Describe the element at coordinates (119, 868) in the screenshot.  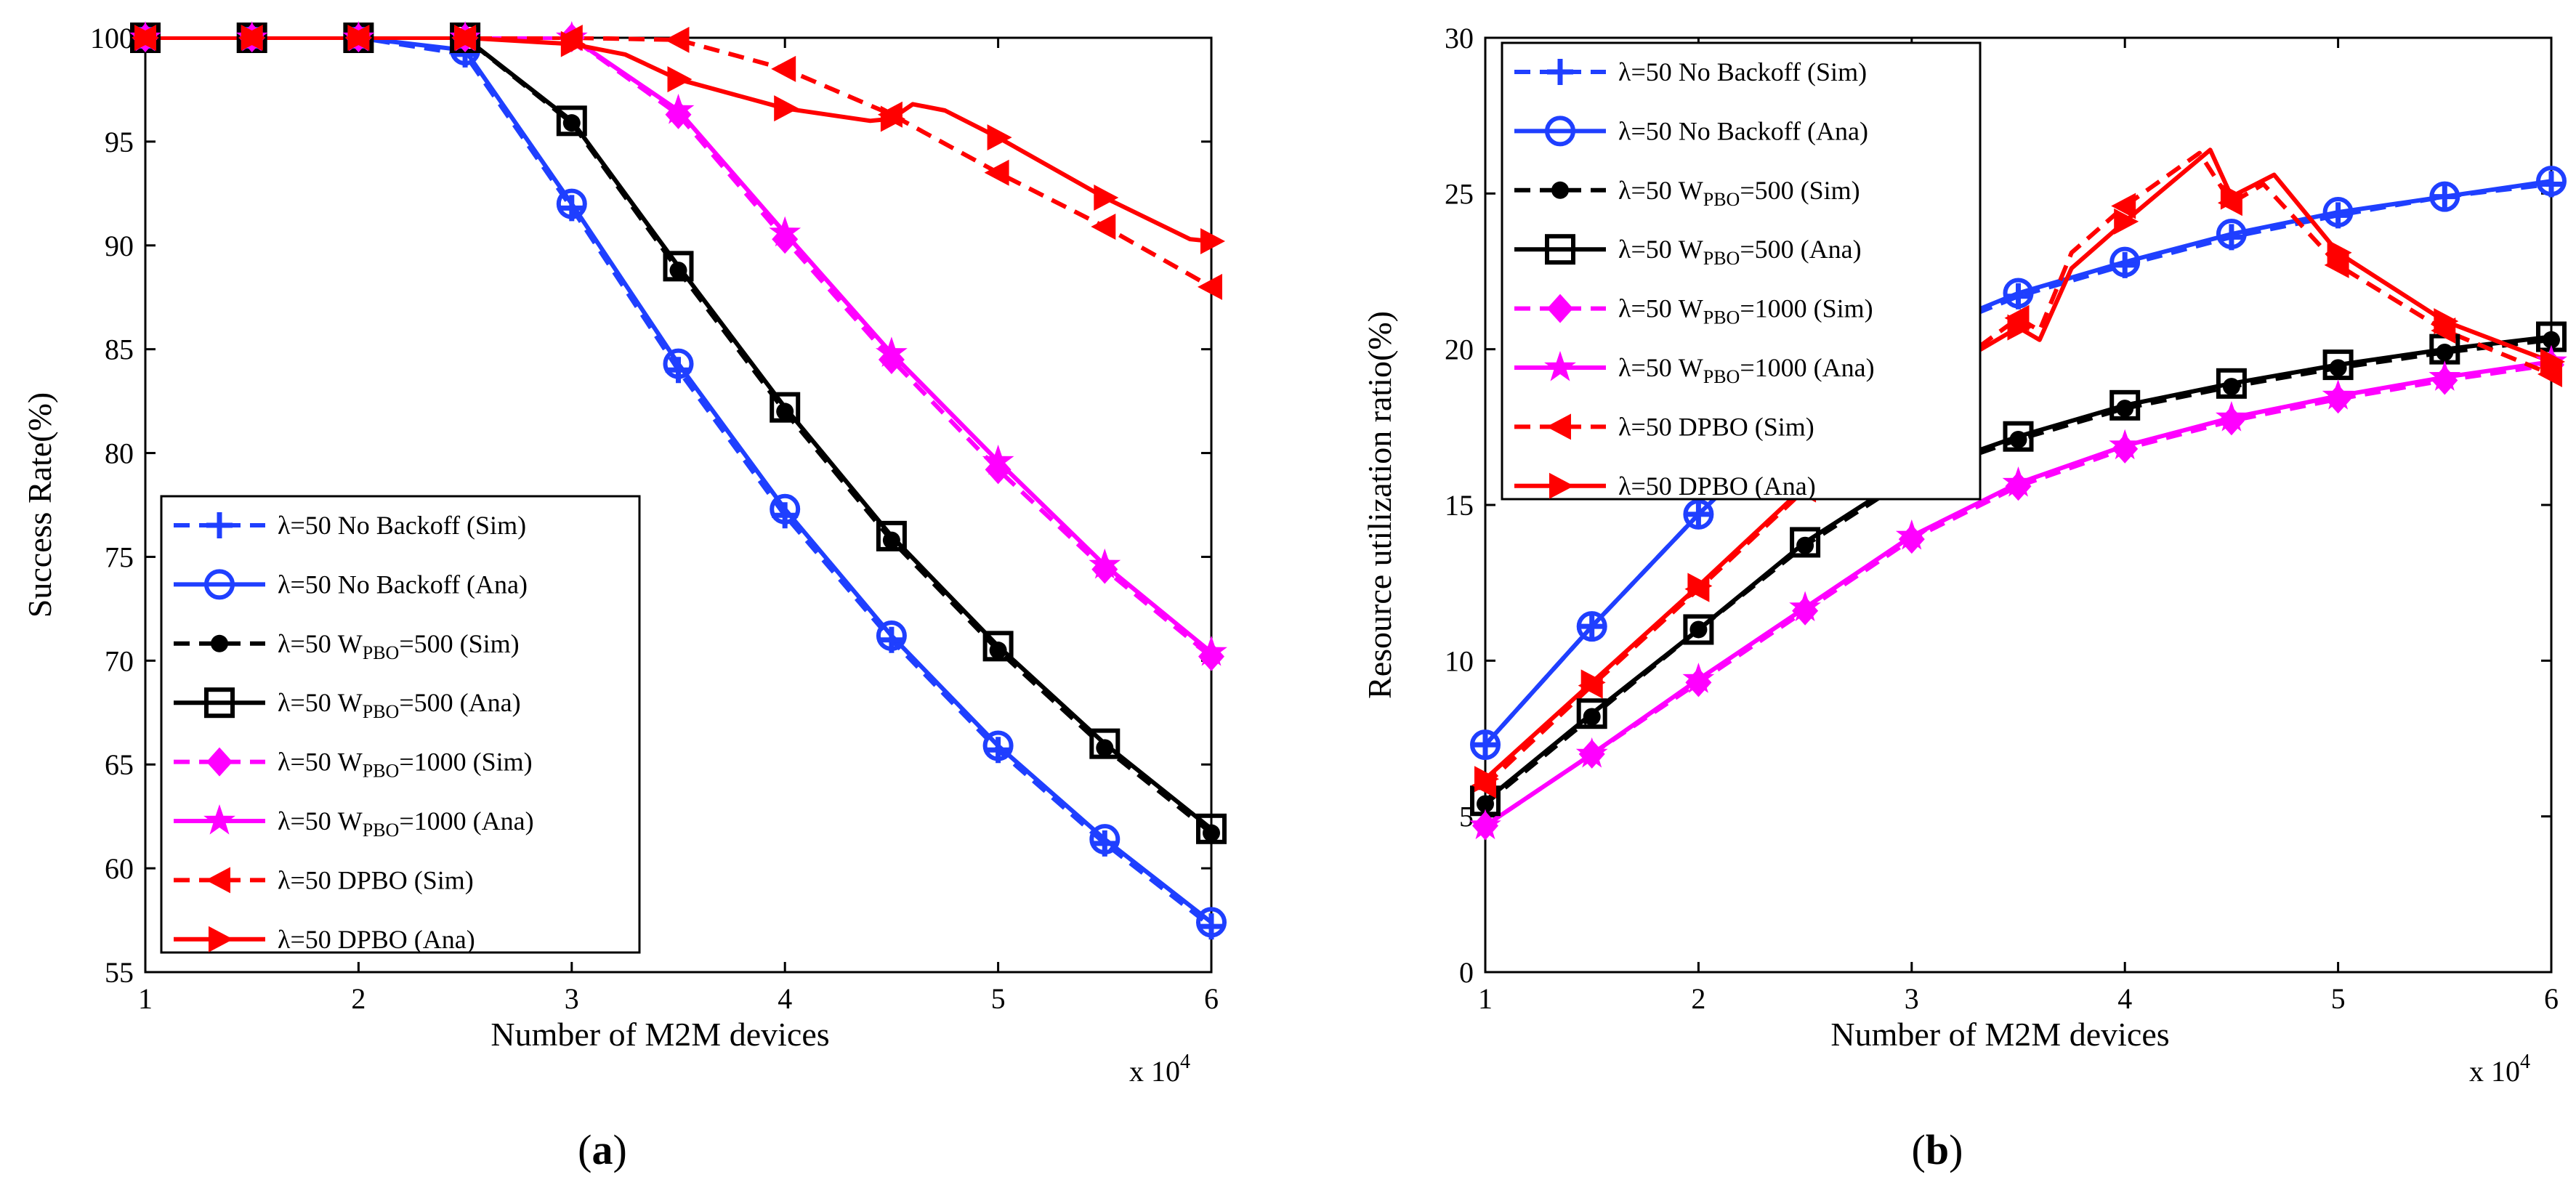
I see `y-tick-label: 60` at that location.